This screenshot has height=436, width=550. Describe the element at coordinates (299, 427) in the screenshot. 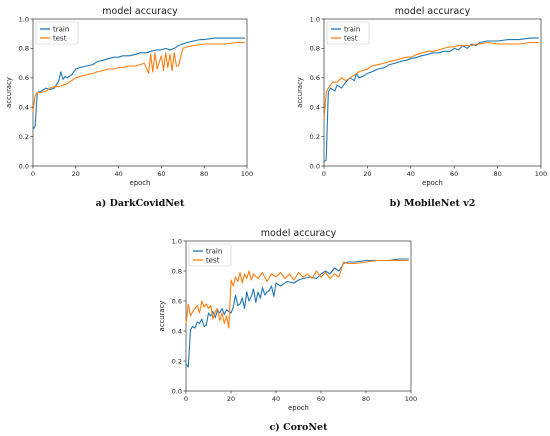

I see `chart-caption: c) CoroNet` at that location.